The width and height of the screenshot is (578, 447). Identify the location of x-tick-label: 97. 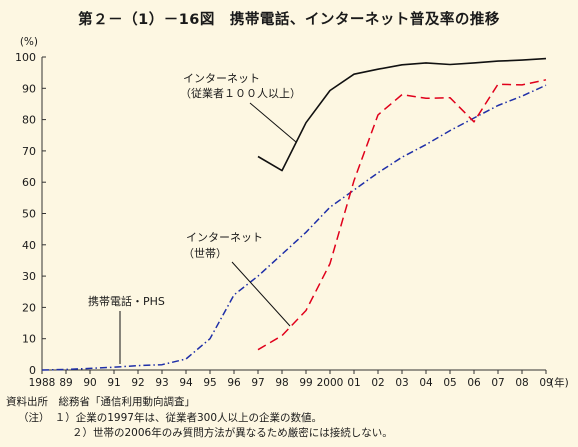
(257, 383).